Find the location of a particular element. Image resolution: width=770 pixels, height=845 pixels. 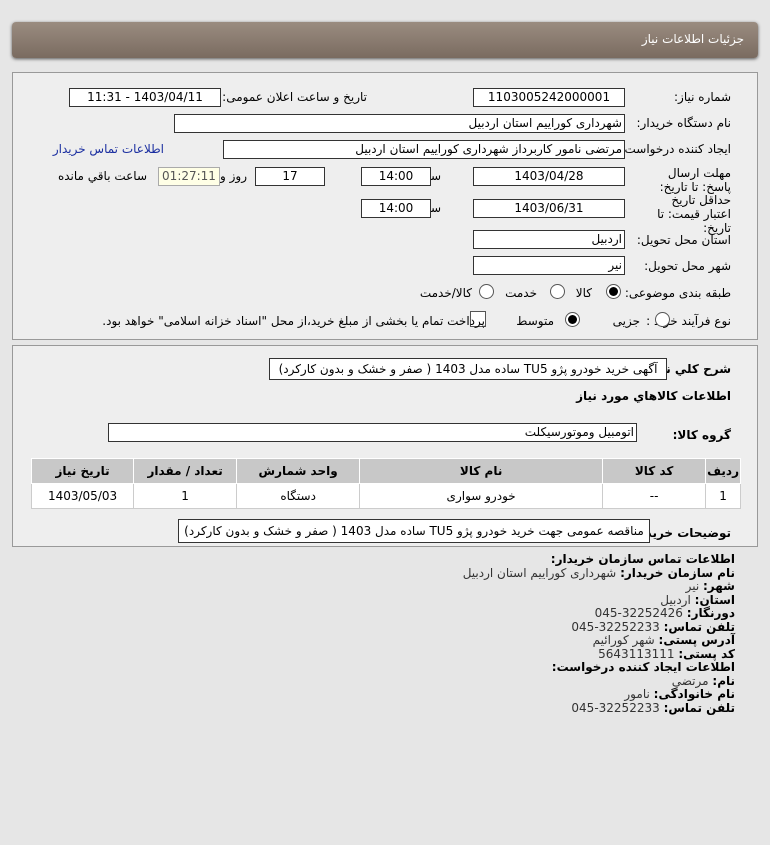

process-option-minor-label: جزیی is located at coordinates (626, 321).